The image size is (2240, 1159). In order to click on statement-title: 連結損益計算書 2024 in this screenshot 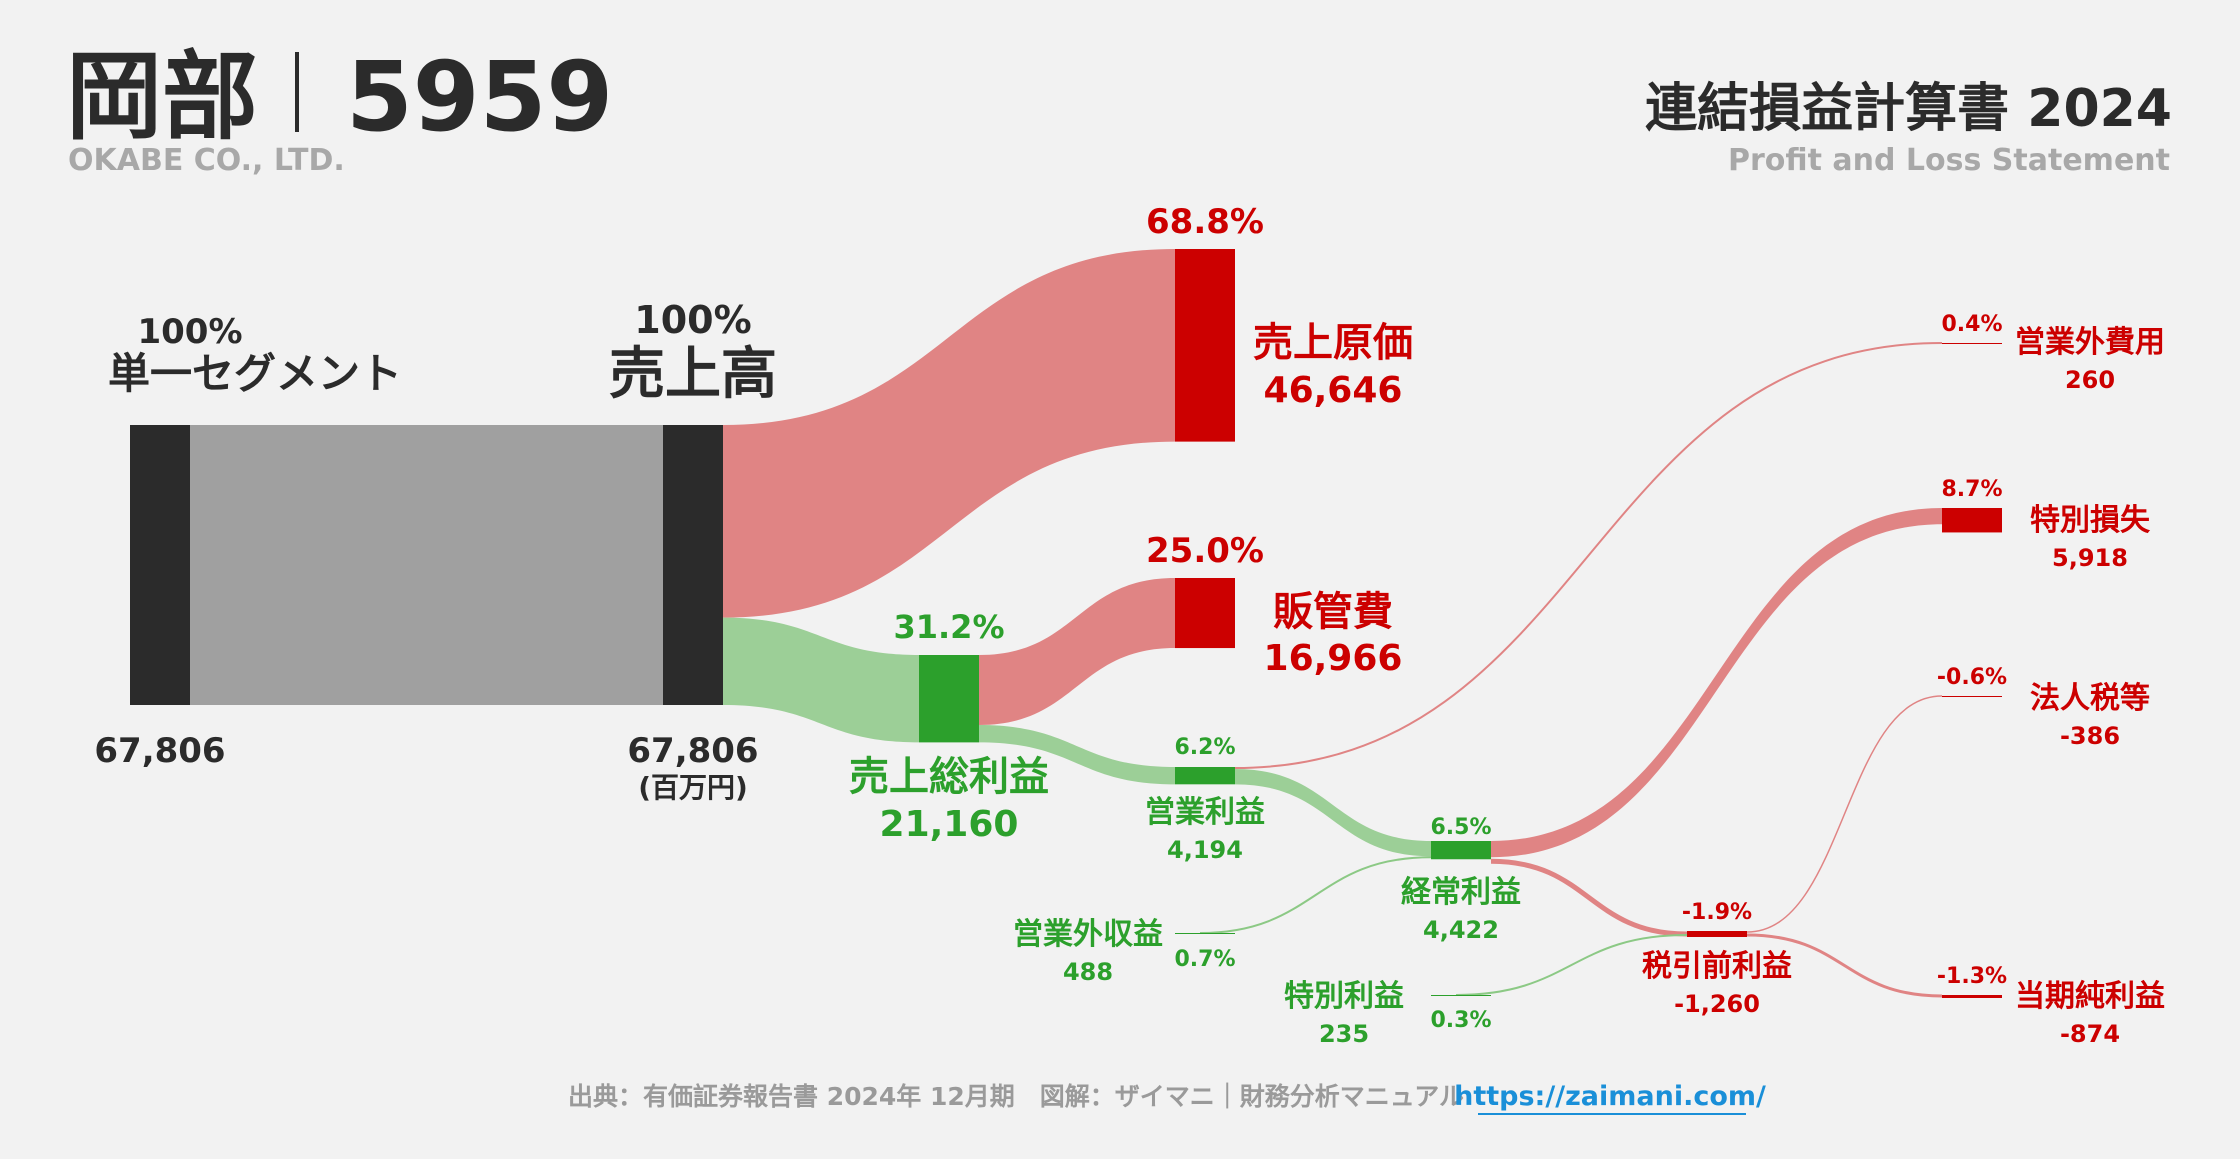, I will do `click(1908, 109)`.